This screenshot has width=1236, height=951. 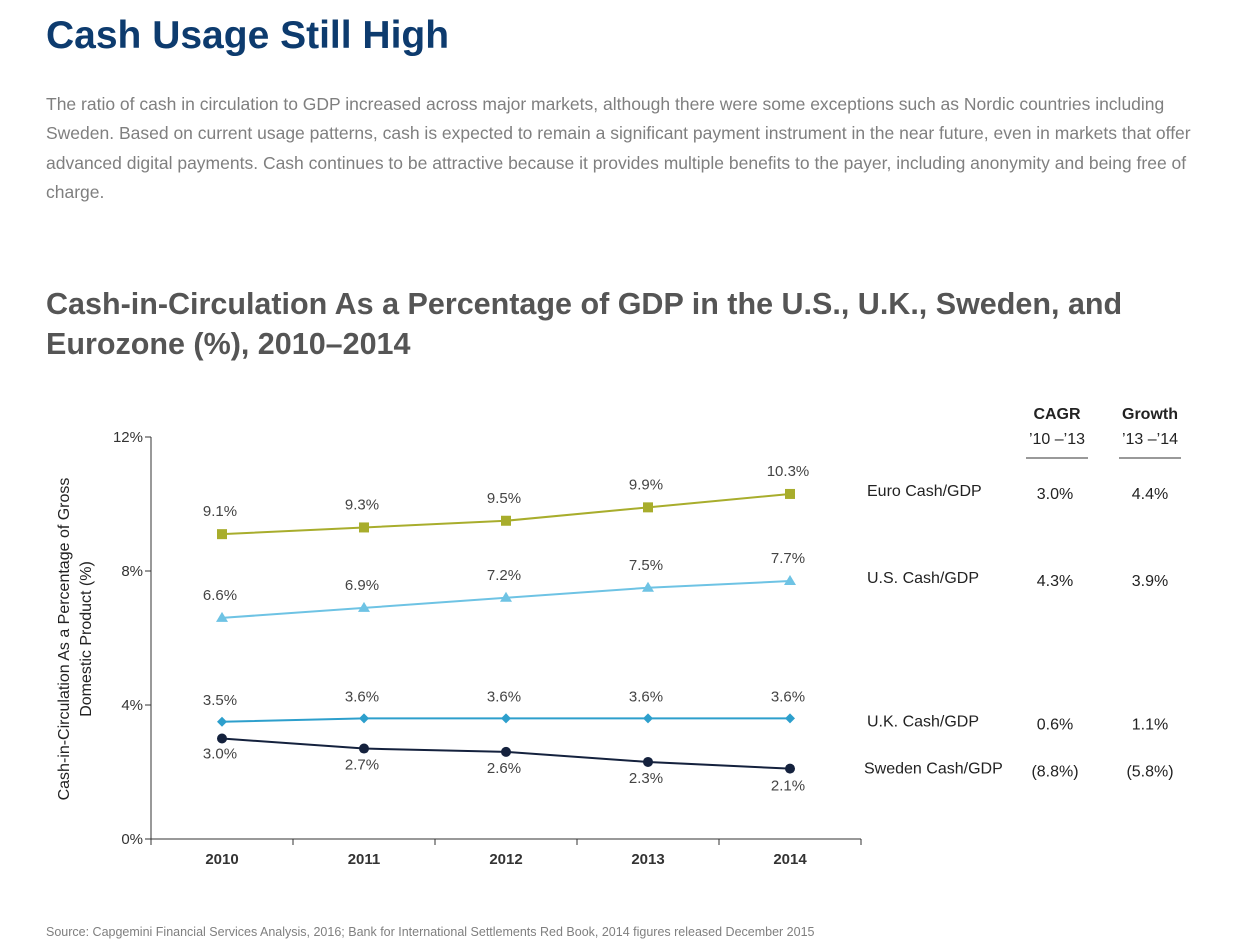 What do you see at coordinates (220, 595) in the screenshot?
I see `data-label: 6.6%` at bounding box center [220, 595].